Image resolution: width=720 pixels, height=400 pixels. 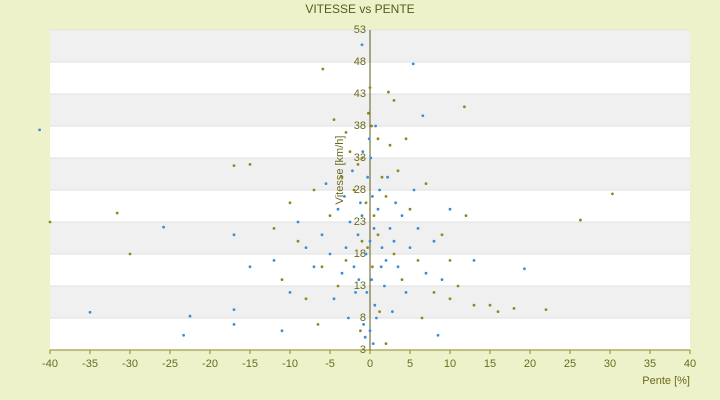 I want to click on y-tick-label: 48, so click(x=360, y=62).